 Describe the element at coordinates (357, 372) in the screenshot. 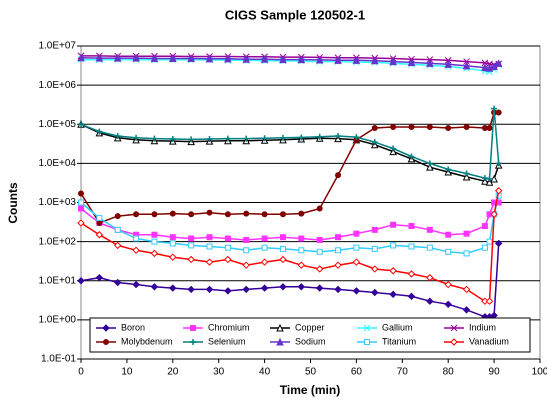

I see `x-tick-label: 60` at that location.